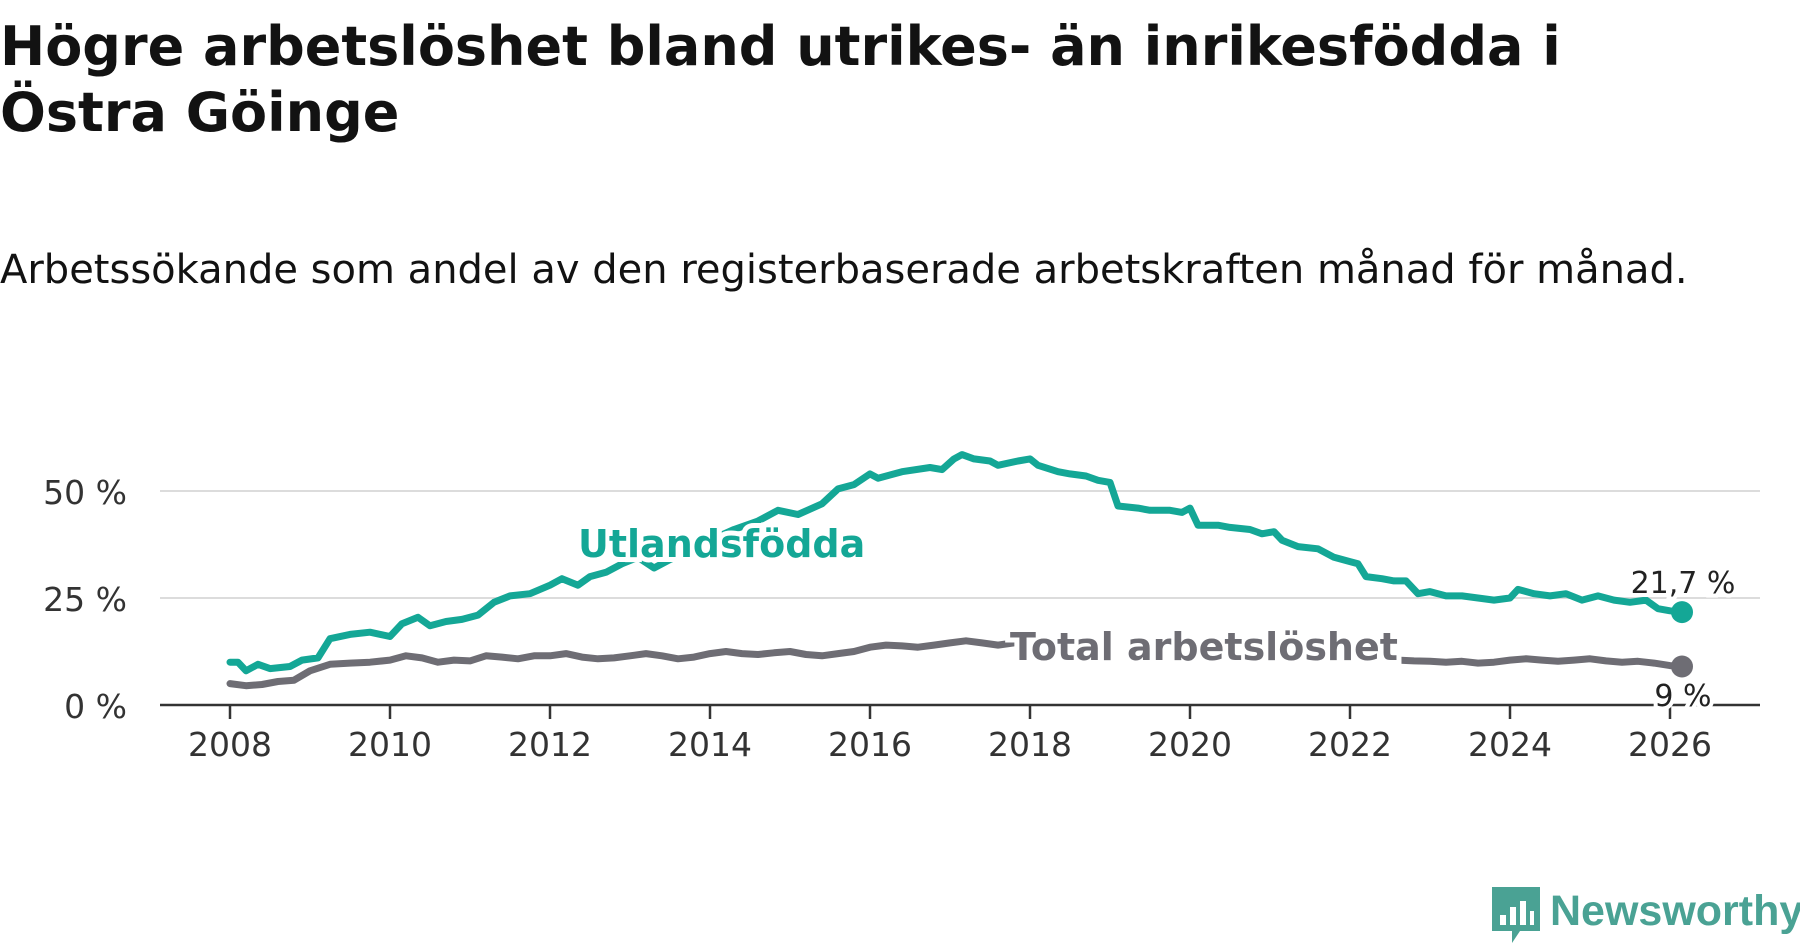  I want to click on y-axis: 0 % 25 % 50 %, so click(85, 599).